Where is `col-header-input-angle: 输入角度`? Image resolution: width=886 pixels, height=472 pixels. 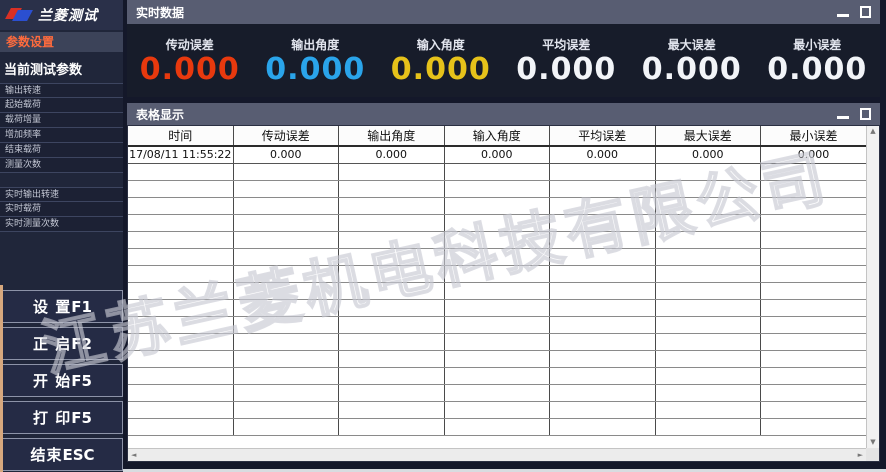 col-header-input-angle: 输入角度 is located at coordinates (497, 136).